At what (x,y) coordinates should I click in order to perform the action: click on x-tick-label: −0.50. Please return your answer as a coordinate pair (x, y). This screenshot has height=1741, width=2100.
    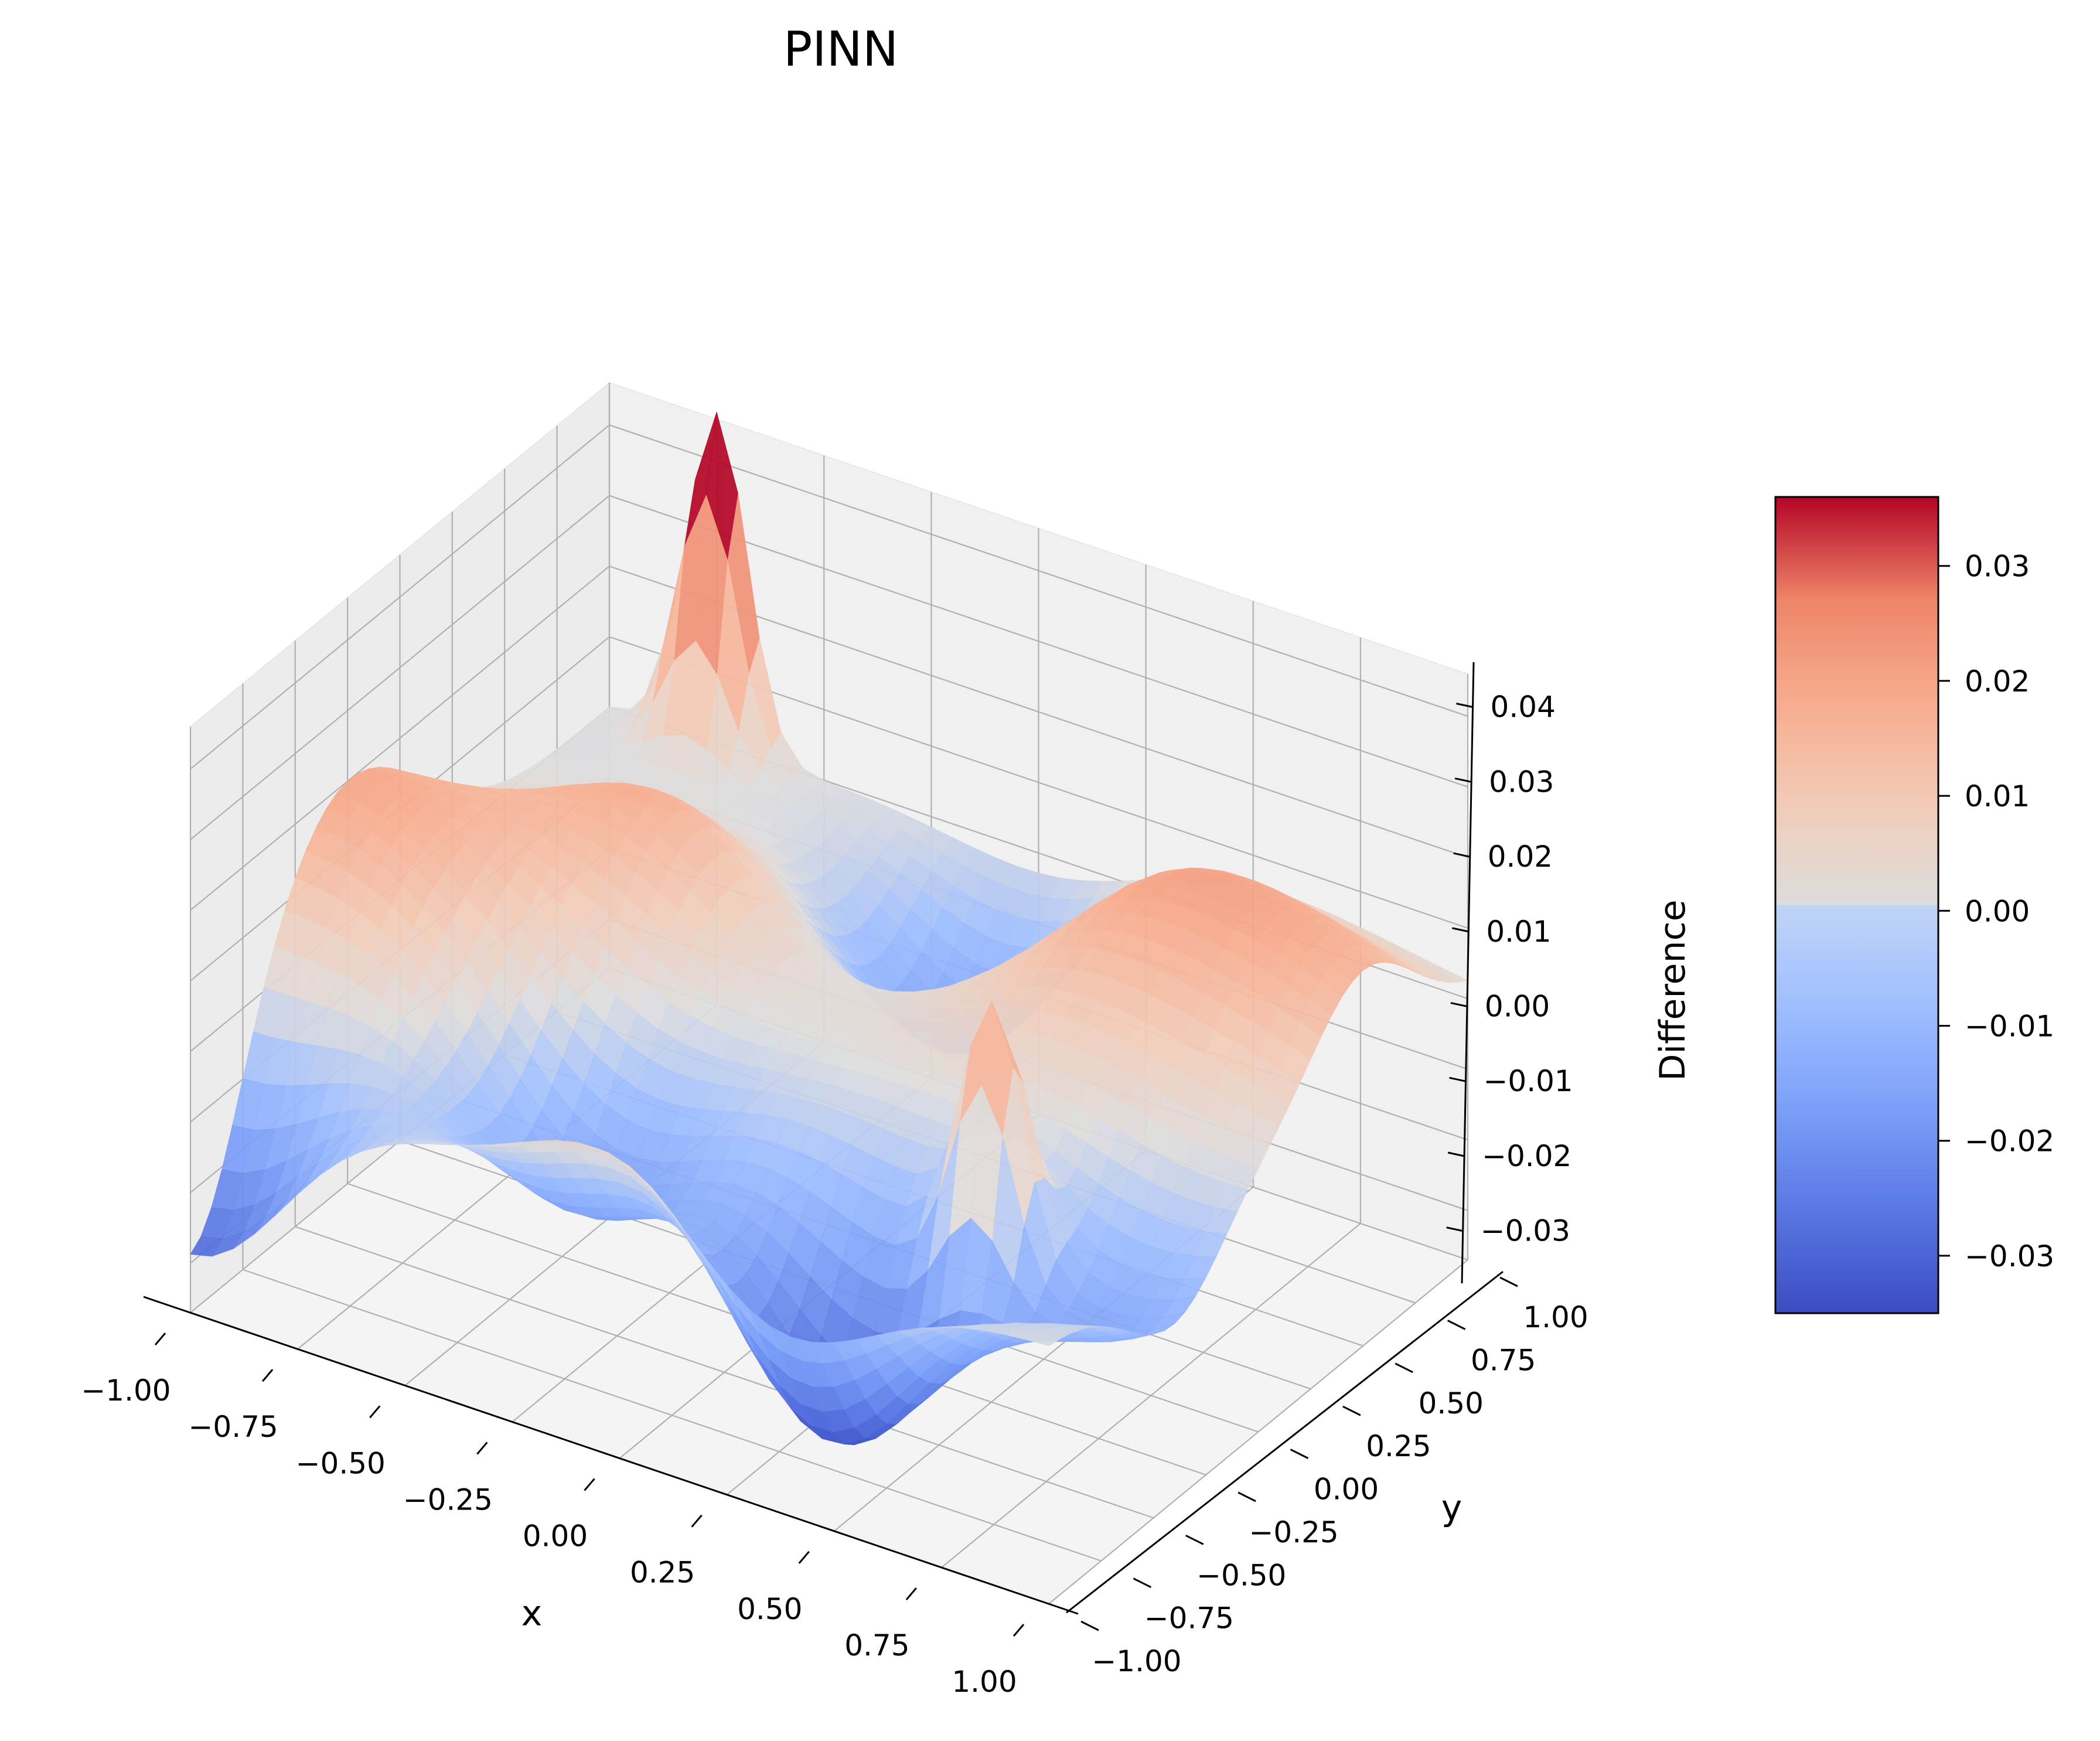
    Looking at the image, I should click on (341, 1463).